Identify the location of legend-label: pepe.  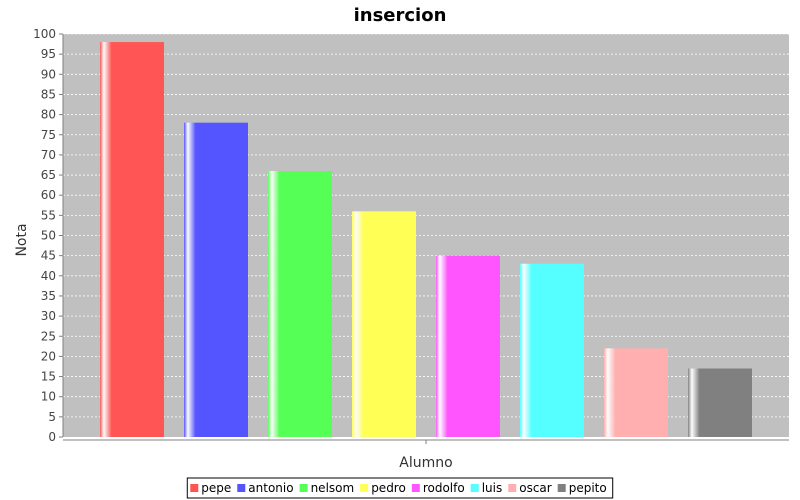
(216, 488).